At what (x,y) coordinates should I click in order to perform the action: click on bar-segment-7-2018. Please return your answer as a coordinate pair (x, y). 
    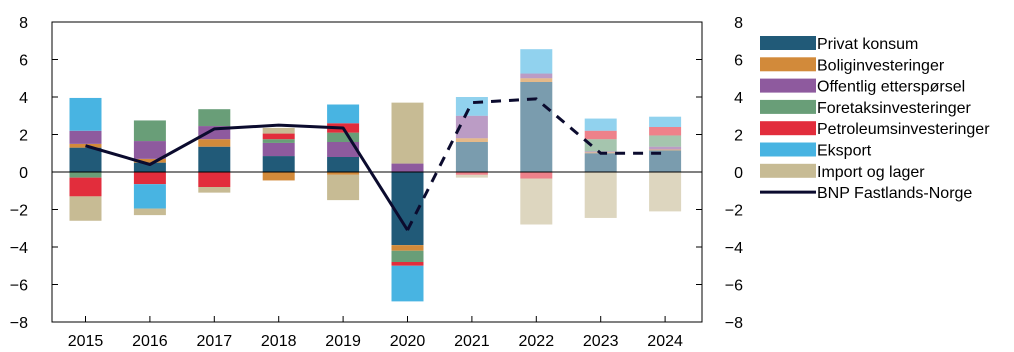
    Looking at the image, I should click on (278, 130).